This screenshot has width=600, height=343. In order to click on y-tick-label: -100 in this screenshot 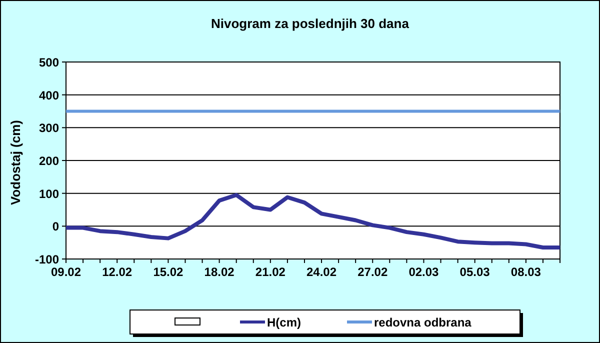, I will do `click(47, 259)`.